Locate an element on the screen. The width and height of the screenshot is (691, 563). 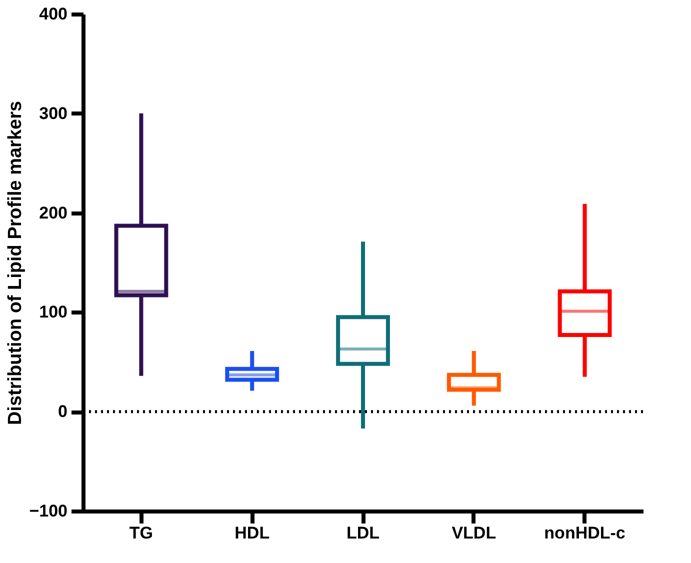
y-tick-label: −100 is located at coordinates (48, 511).